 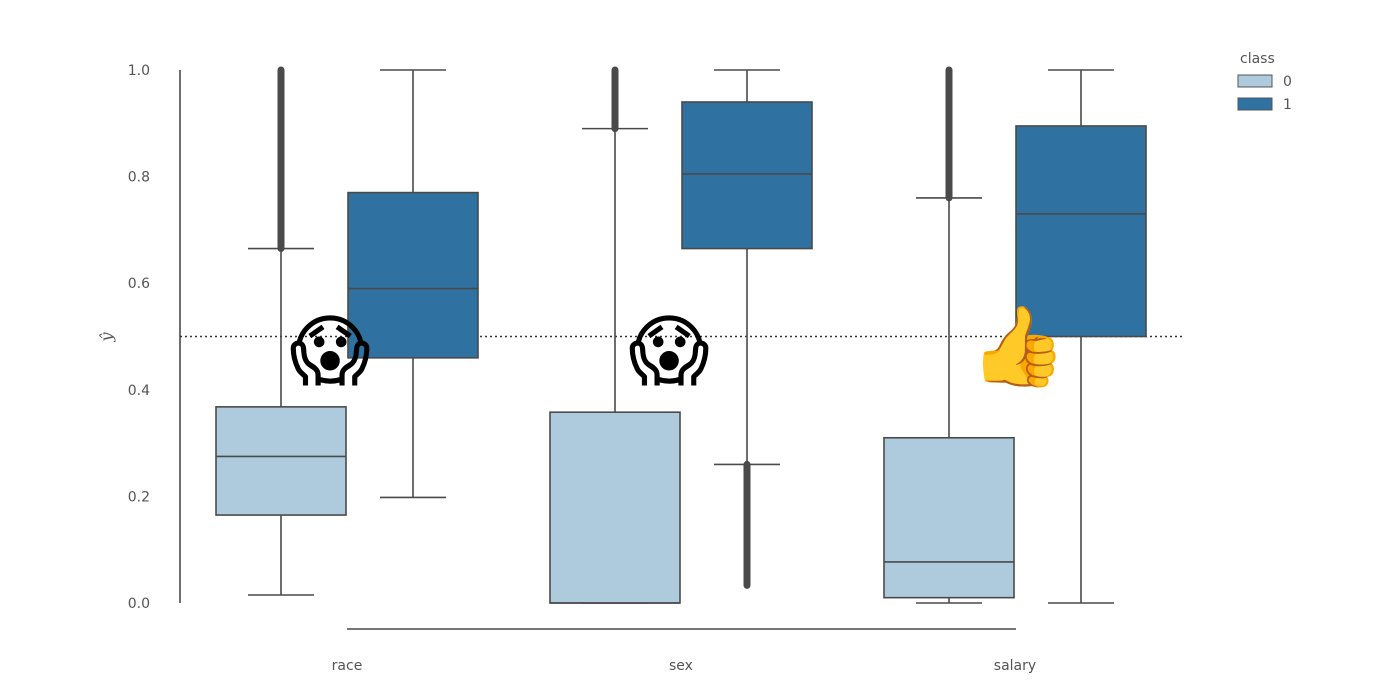 I want to click on legend-label-1: 1, so click(x=1287, y=105).